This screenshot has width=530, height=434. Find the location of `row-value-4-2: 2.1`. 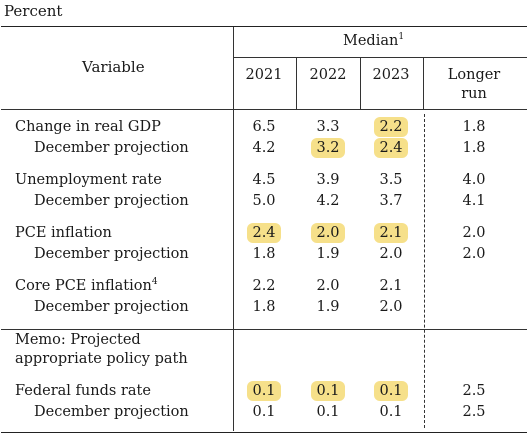

row-value-4-2: 2.1 is located at coordinates (391, 233).